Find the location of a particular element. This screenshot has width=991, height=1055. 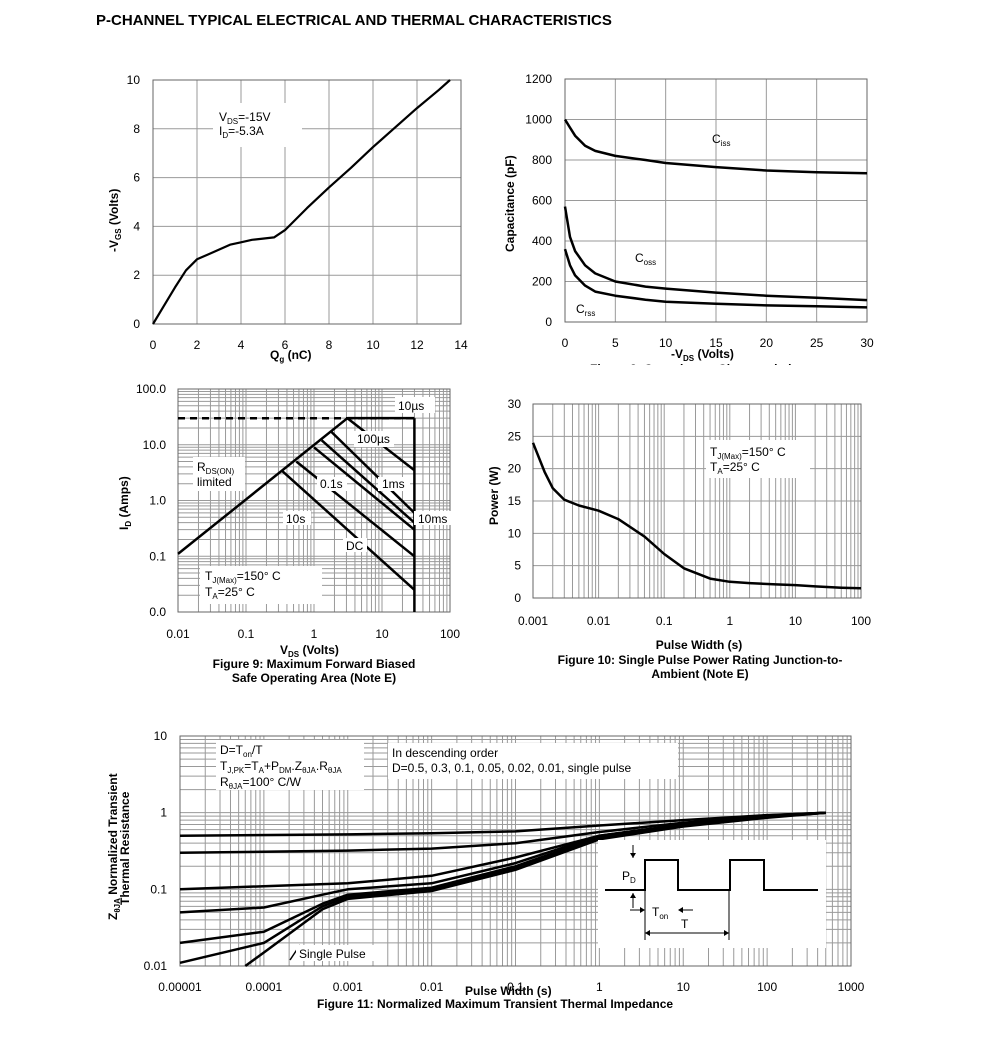

svg-text: RDS(ON) is located at coordinates (215, 468).